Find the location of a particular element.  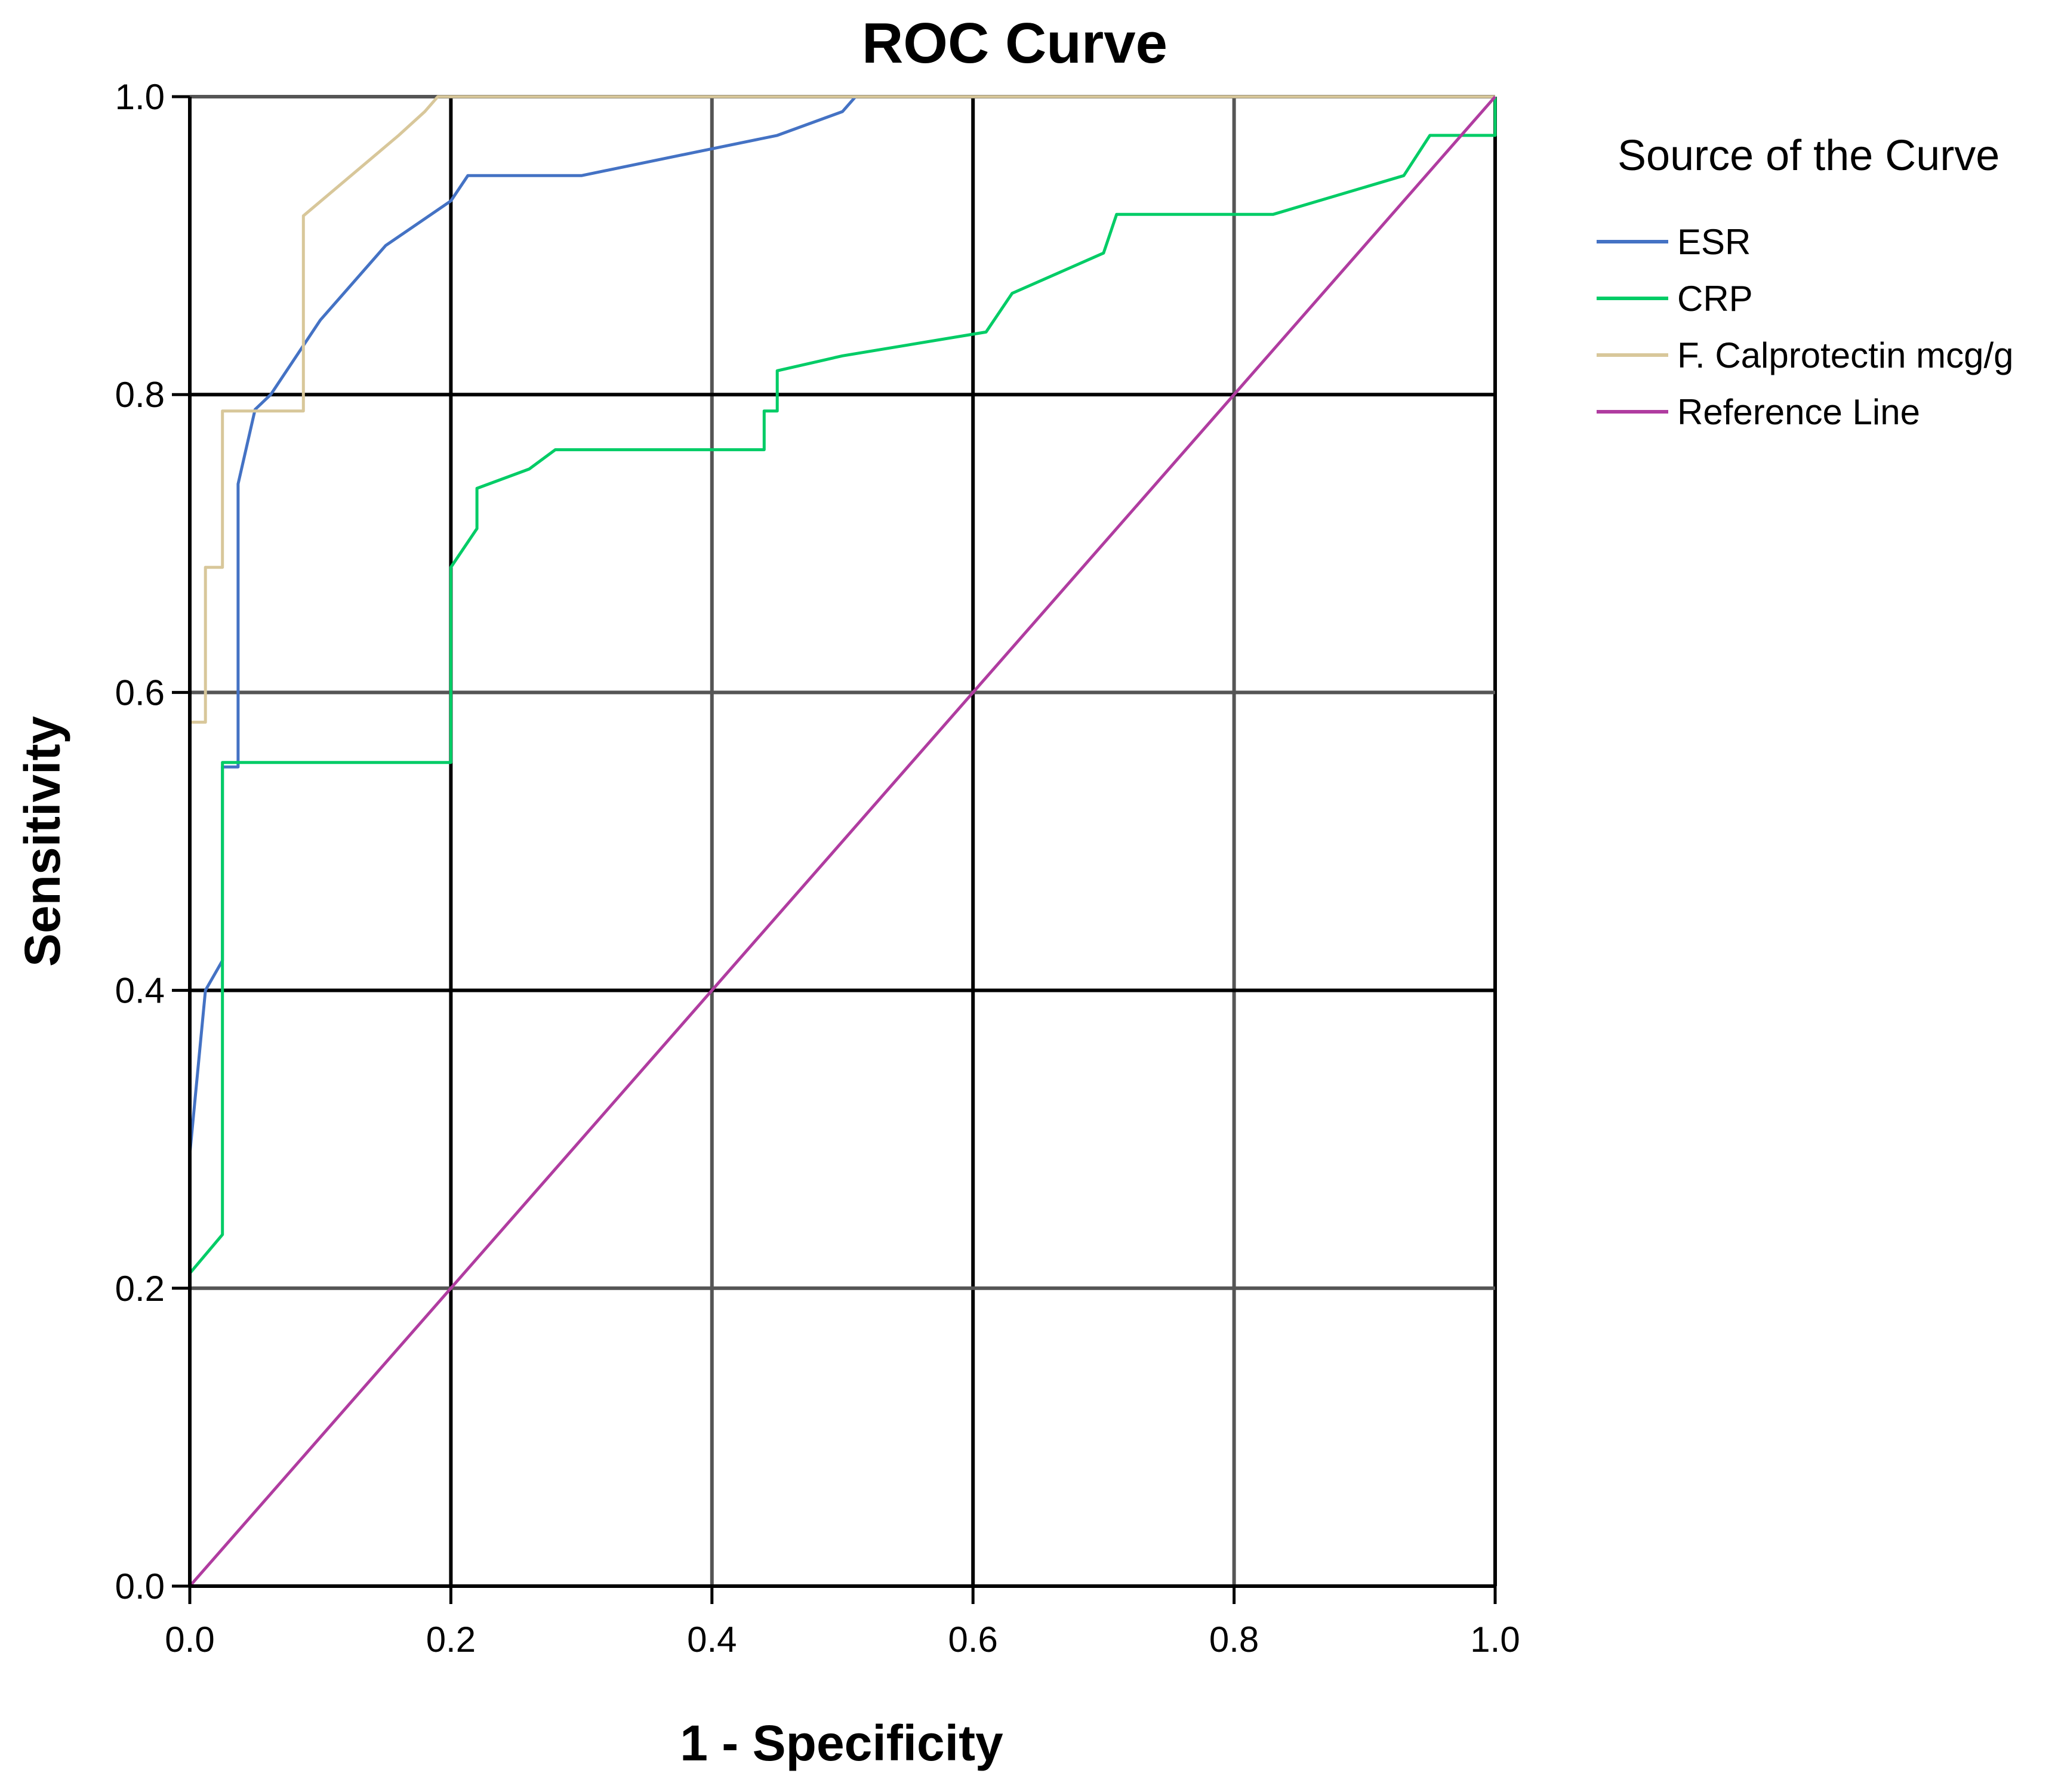

x-tick-label: 0.4 is located at coordinates (712, 1640).